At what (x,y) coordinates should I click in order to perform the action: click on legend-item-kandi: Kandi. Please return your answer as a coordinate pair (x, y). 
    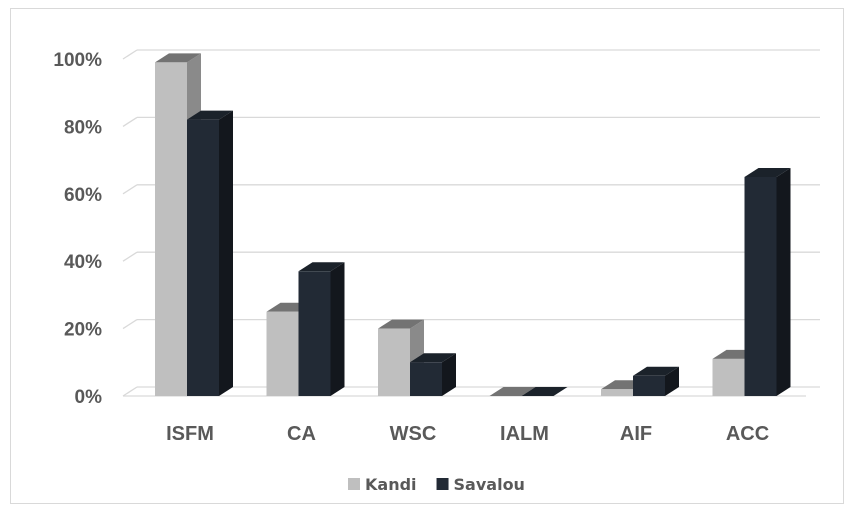
    Looking at the image, I should click on (382, 484).